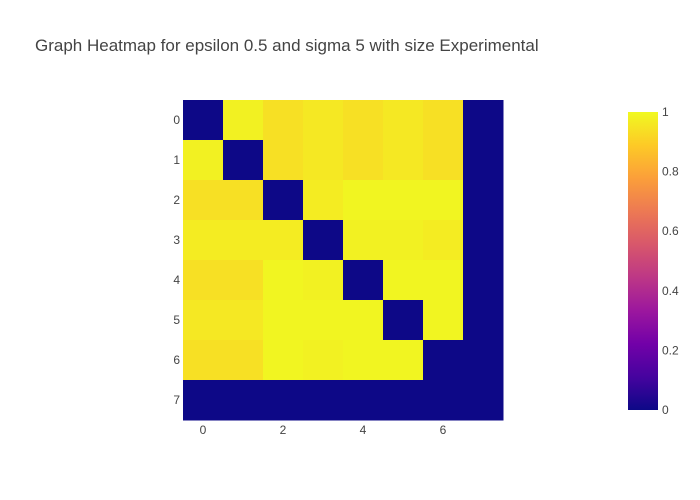  I want to click on y-tick-label: 3, so click(176, 240).